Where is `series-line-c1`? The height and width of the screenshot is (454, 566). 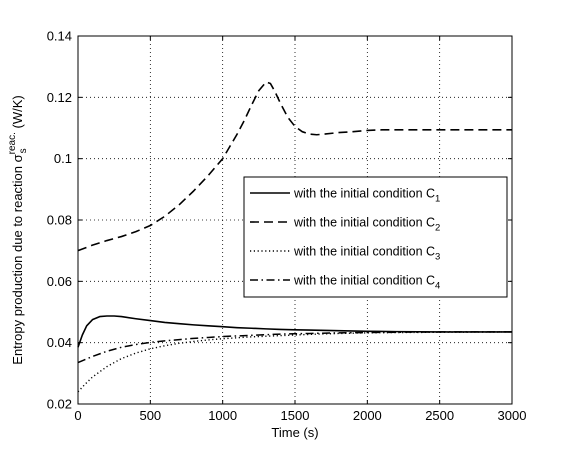
series-line-c1 is located at coordinates (294, 331).